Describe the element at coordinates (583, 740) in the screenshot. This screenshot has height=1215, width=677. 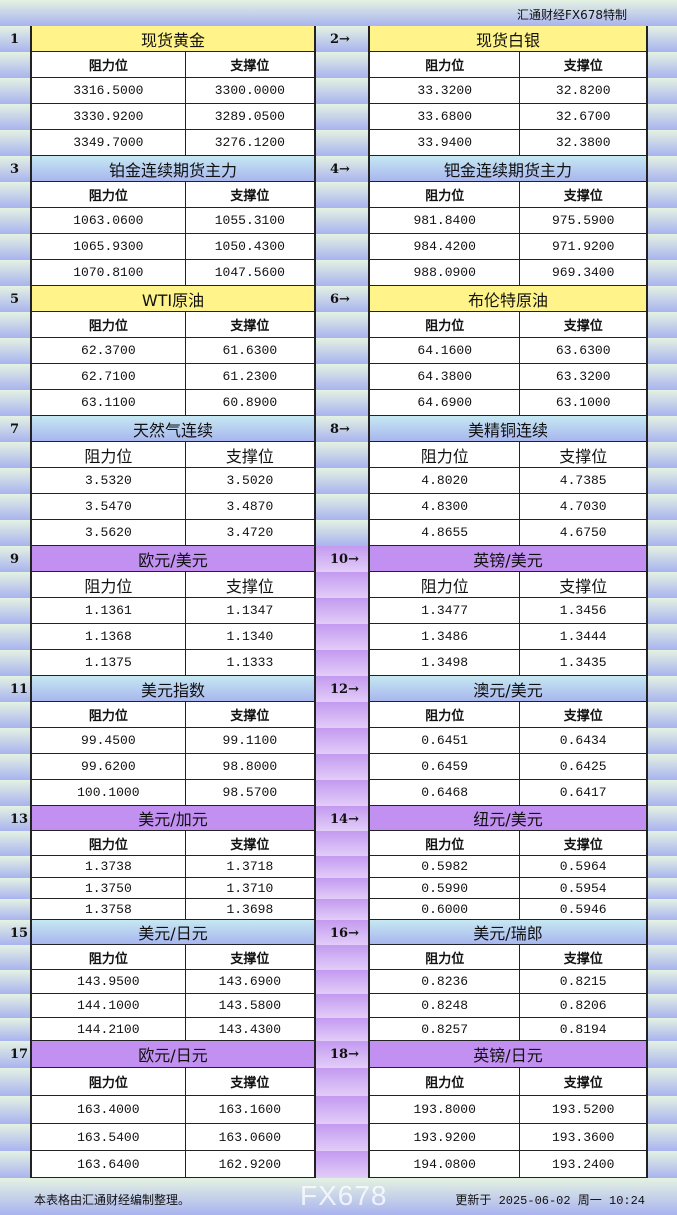
I see `support-value: 0.6434` at that location.